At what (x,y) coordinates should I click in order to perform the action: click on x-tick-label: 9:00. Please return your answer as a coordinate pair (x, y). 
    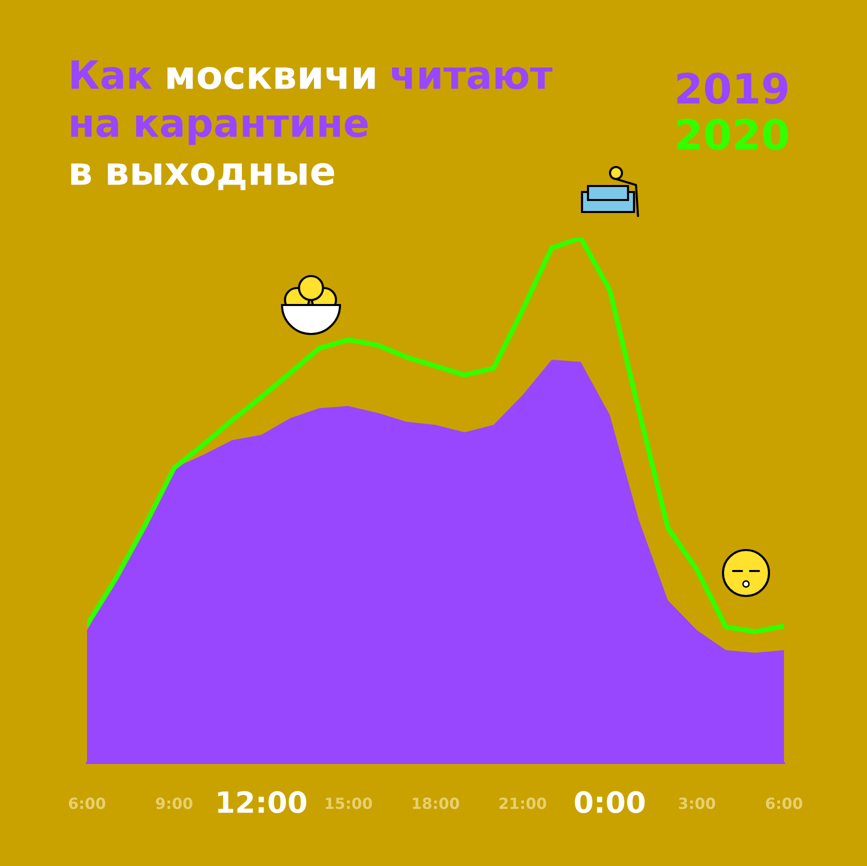
    Looking at the image, I should click on (174, 804).